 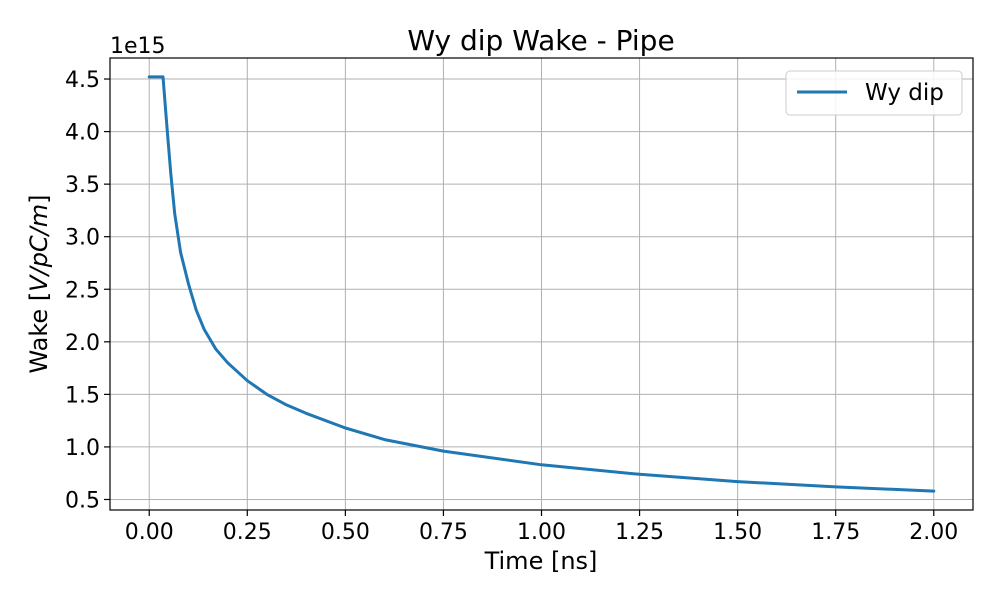 What do you see at coordinates (443, 532) in the screenshot?
I see `x-tick-label: 0.75` at bounding box center [443, 532].